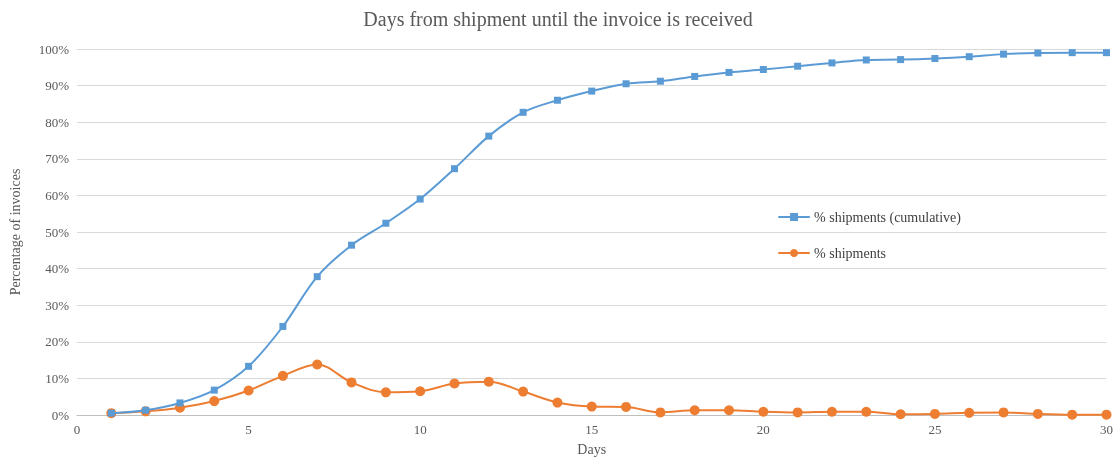 Image resolution: width=1116 pixels, height=465 pixels. Describe the element at coordinates (57, 232) in the screenshot. I see `y-tick-label: 50%` at that location.